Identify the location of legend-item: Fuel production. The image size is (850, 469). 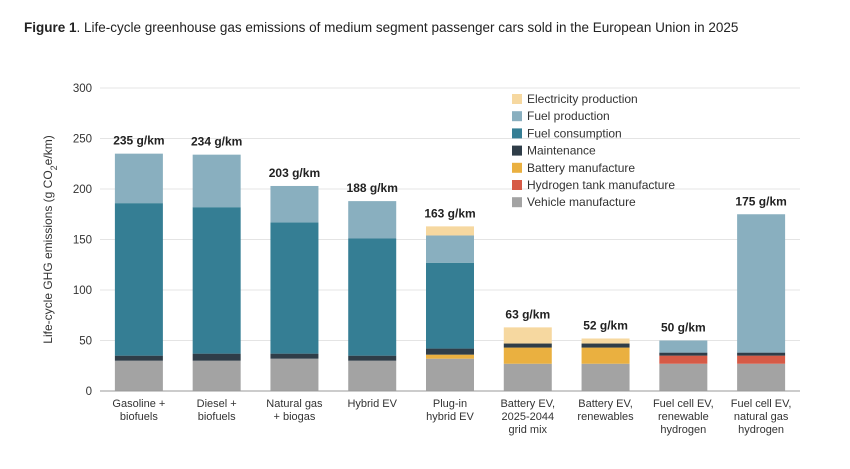
(561, 116).